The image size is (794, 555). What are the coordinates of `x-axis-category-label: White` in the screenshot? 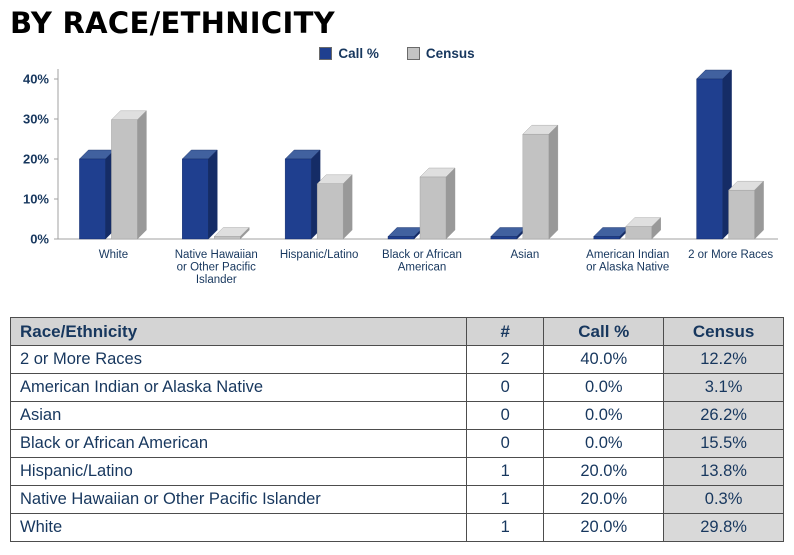 It's located at (113, 255).